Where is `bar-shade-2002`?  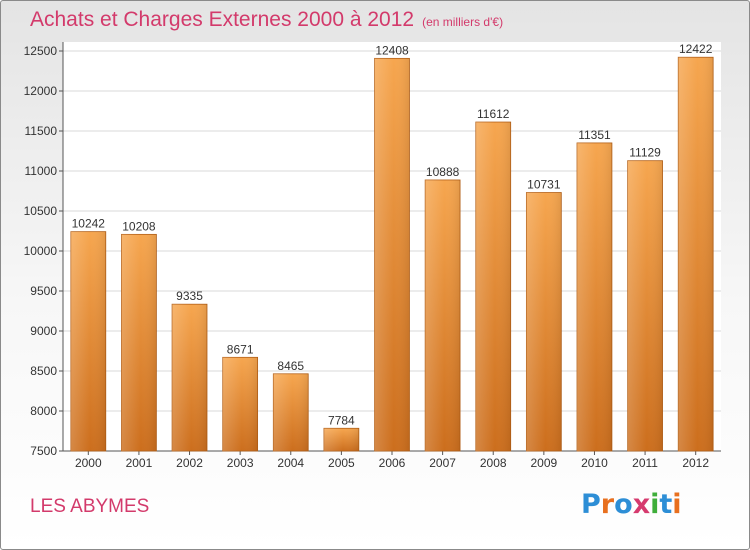
bar-shade-2002 is located at coordinates (190, 377).